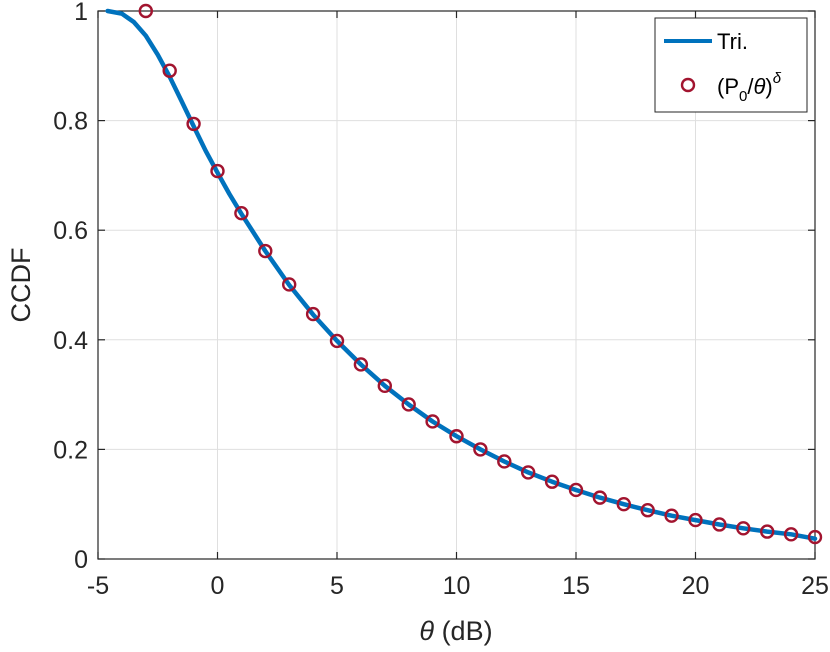 Image resolution: width=830 pixels, height=652 pixels. I want to click on x-tick-label: 15, so click(576, 586).